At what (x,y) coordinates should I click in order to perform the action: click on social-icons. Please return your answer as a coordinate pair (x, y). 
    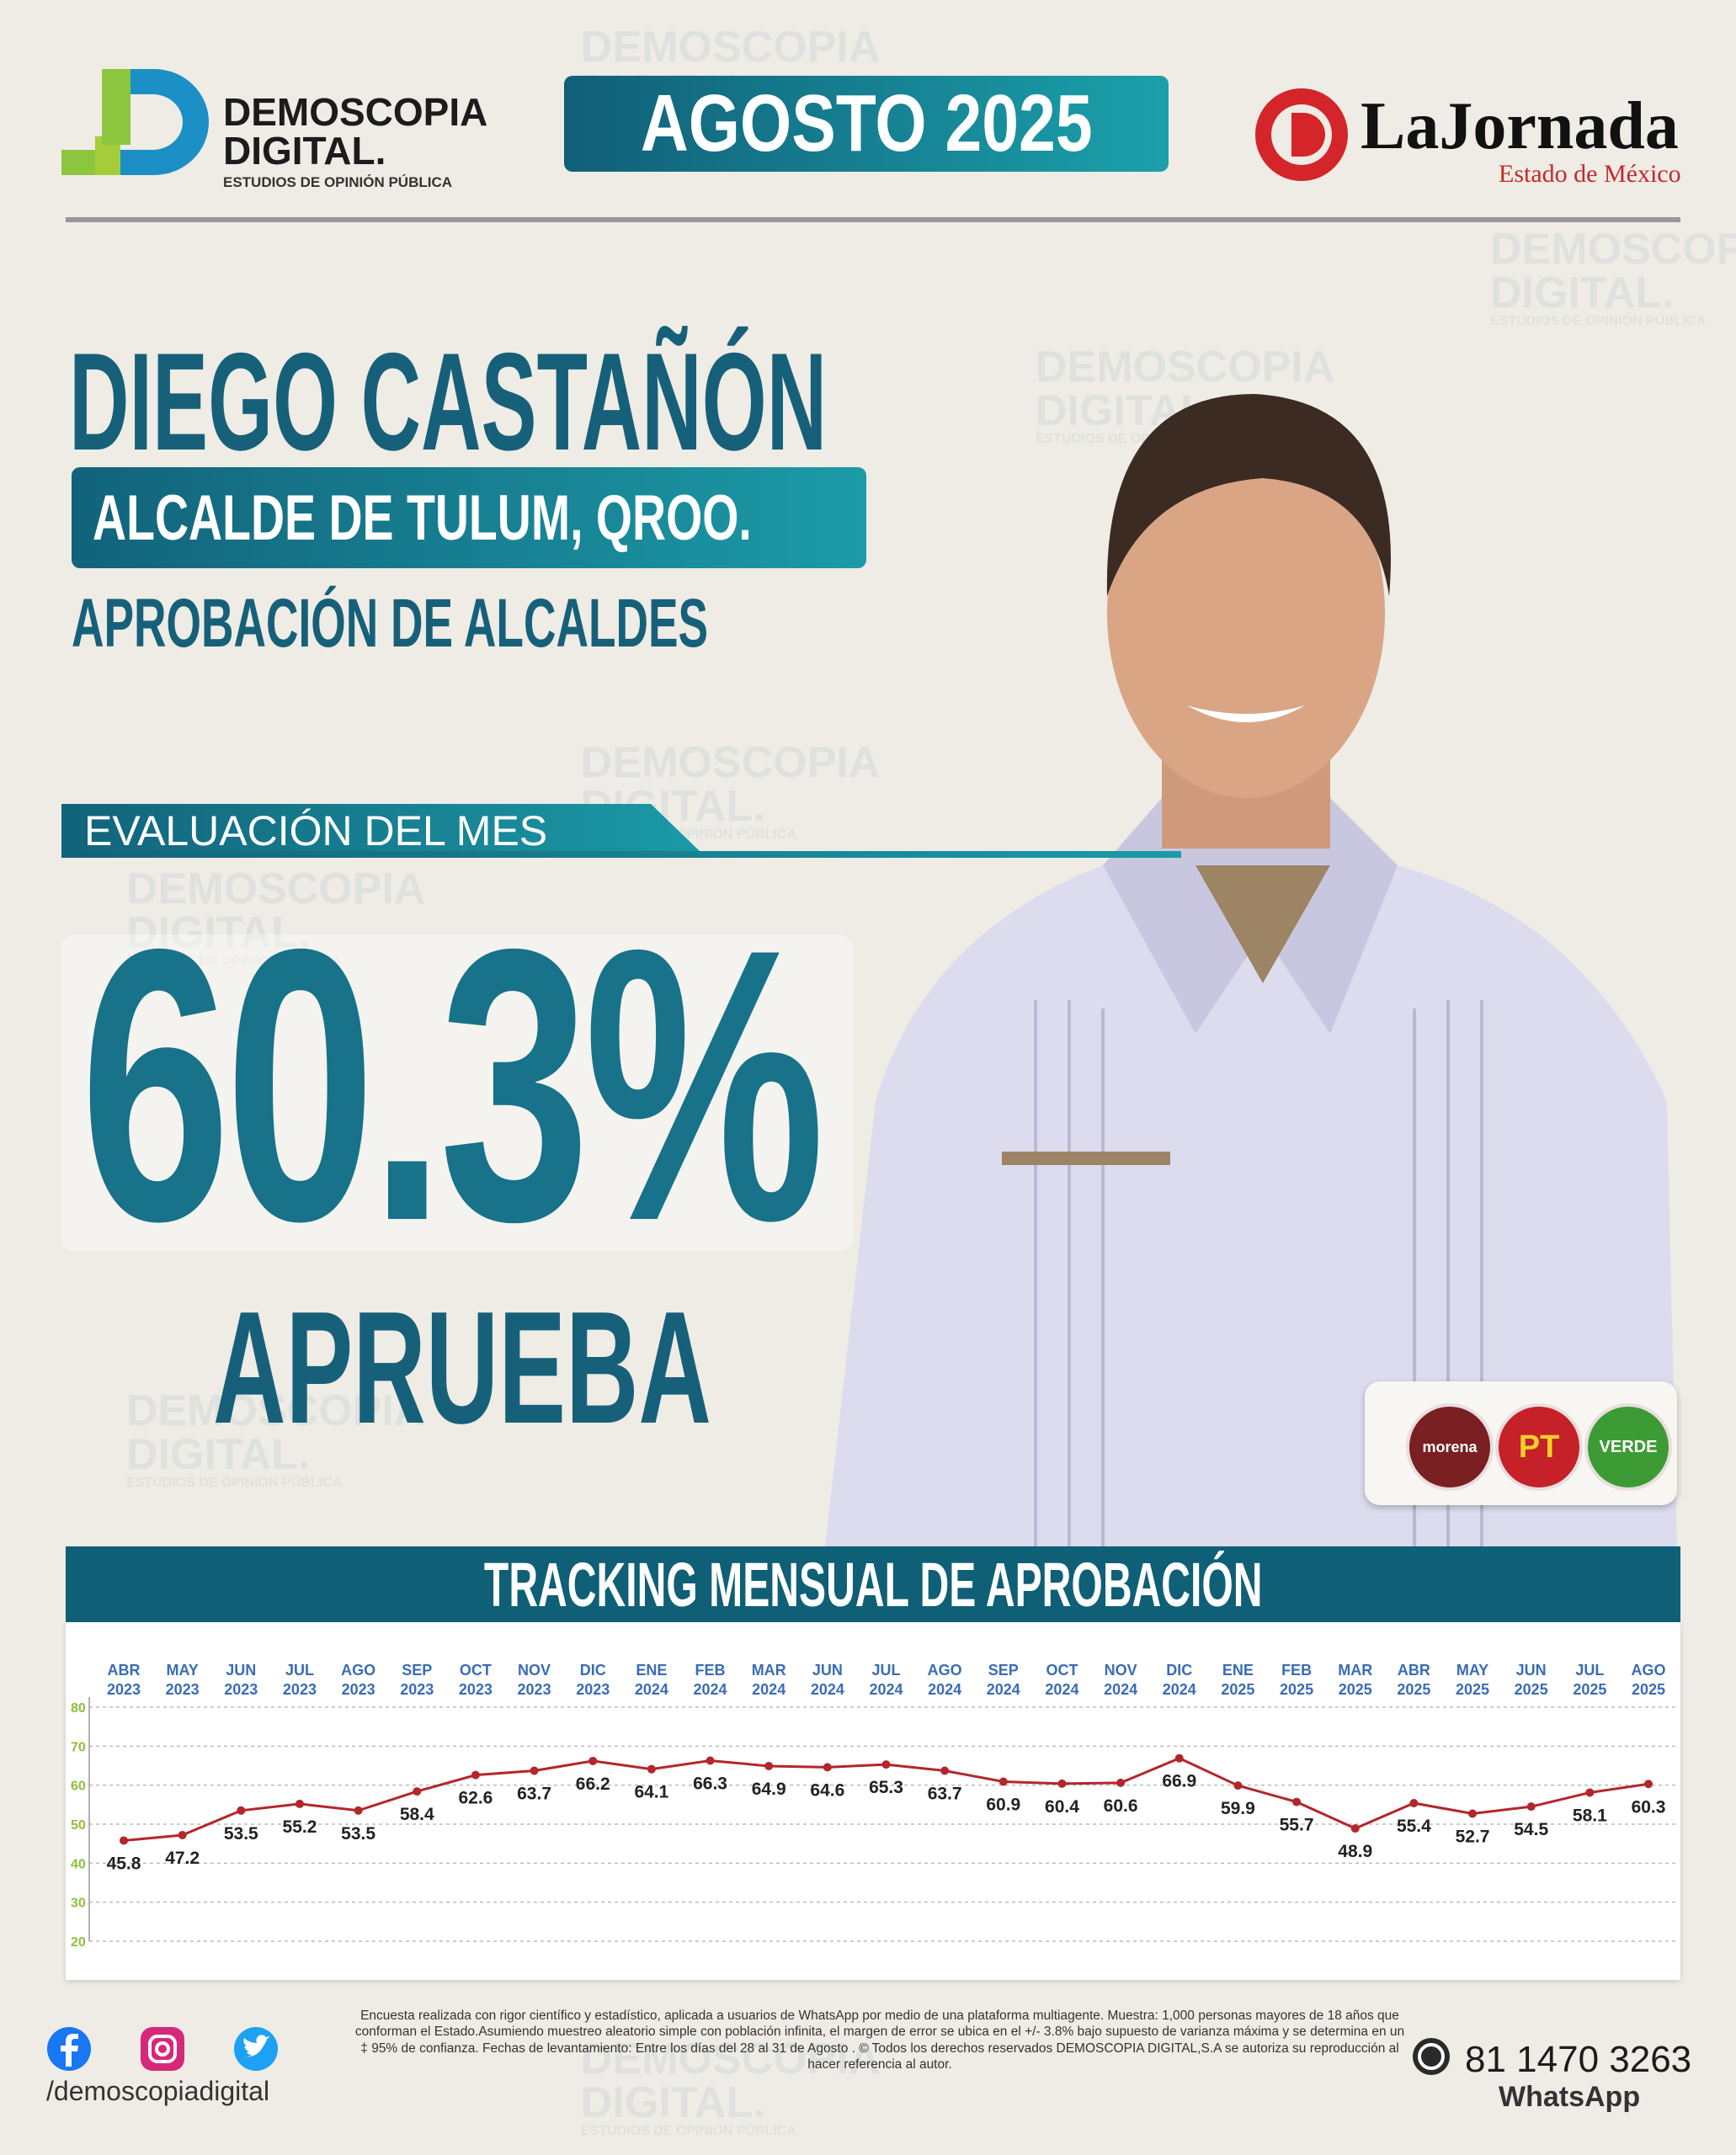
    Looking at the image, I should click on (162, 2049).